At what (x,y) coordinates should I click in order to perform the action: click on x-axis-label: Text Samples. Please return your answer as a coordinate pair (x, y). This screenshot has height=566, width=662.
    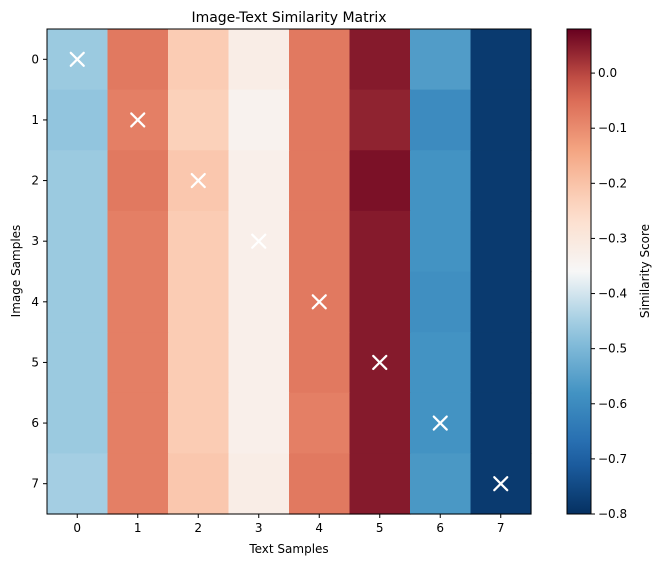
    Looking at the image, I should click on (288, 549).